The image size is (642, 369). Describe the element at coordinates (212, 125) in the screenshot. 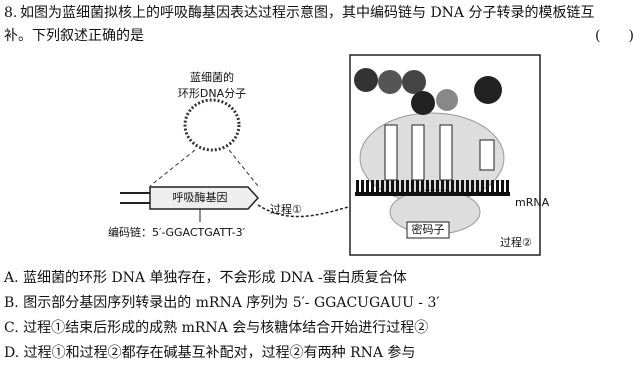

I see `circular-dna` at that location.